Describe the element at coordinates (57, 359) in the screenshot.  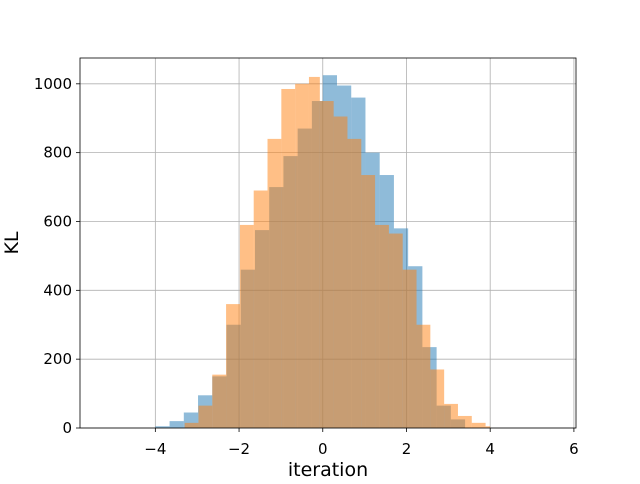
I see `y-tick-label: 200` at that location.